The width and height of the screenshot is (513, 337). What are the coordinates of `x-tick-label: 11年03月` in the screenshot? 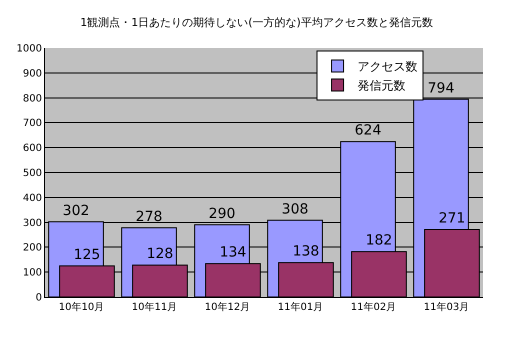 It's located at (447, 307).